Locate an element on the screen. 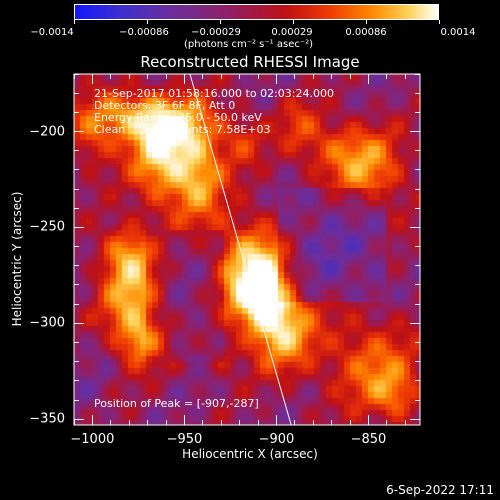 Image resolution: width=500 pixels, height=500 pixels. x-axis-tick-label: −900 is located at coordinates (276, 439).